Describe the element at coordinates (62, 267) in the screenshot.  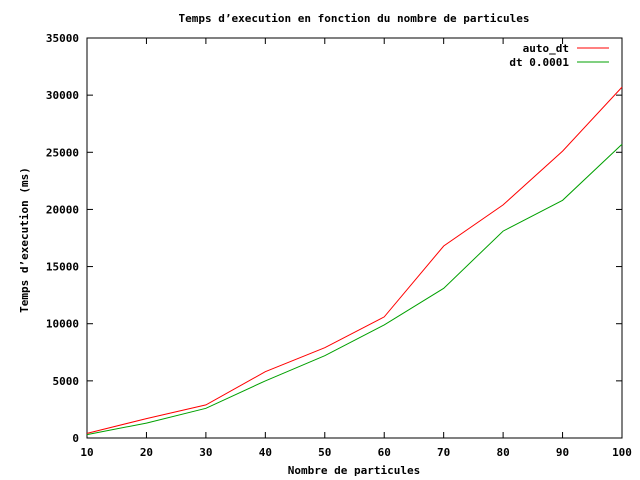
I see `y-tick-label: 15000` at that location.